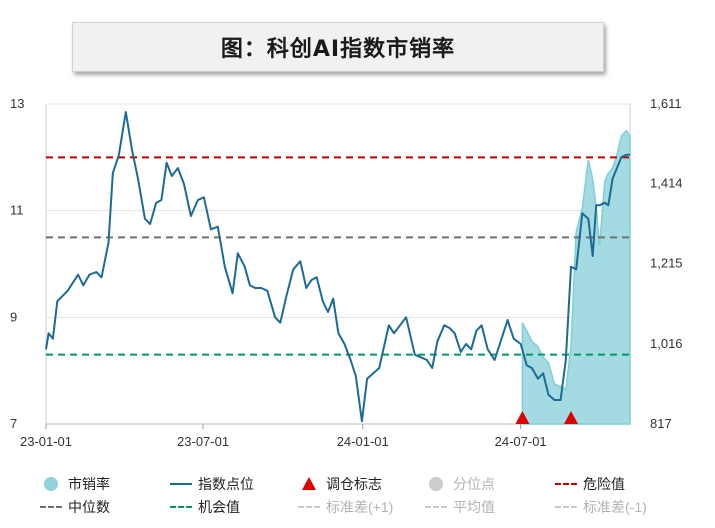  I want to click on left-tick-label-2: 9, so click(13, 316).